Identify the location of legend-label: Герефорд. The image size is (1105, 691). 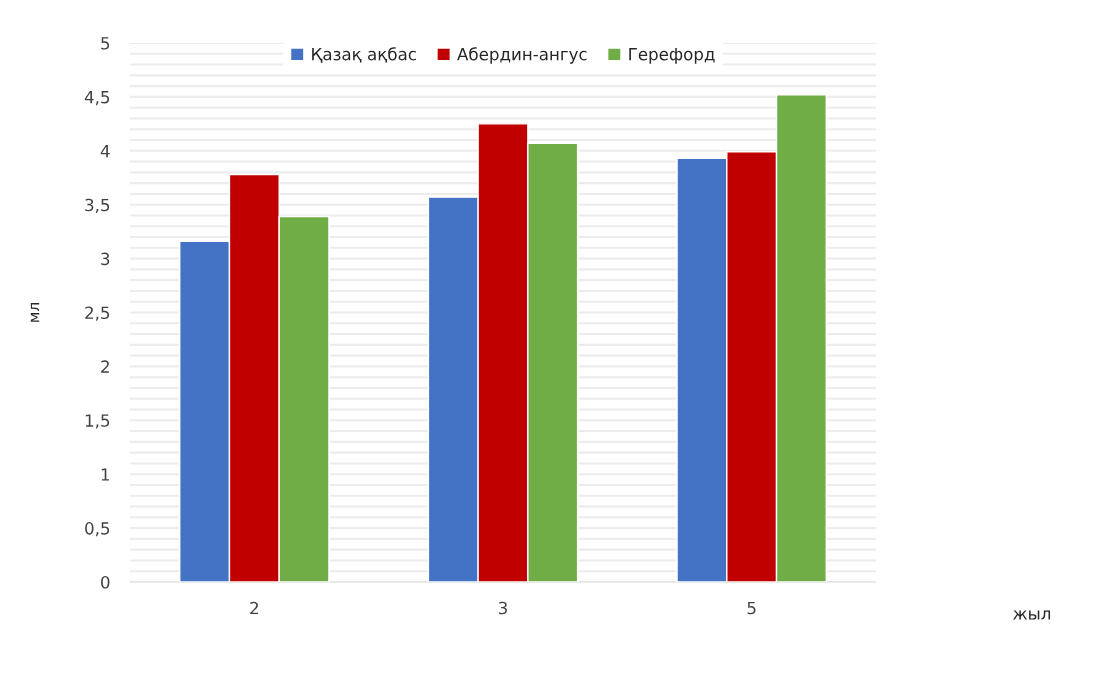
(672, 56).